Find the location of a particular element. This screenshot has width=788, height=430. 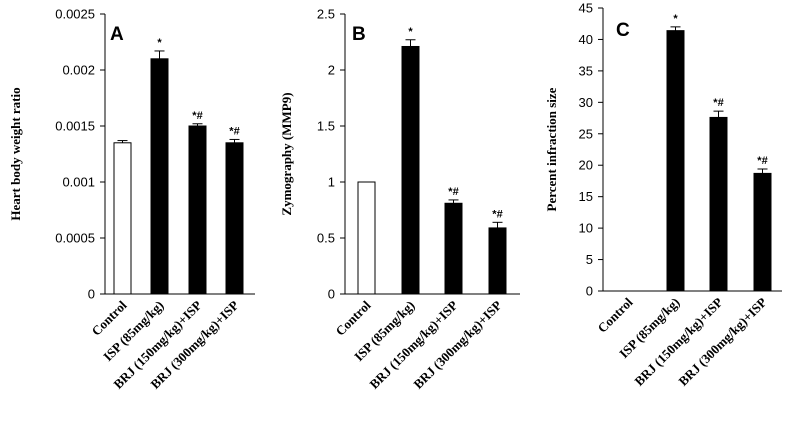

panel-letter: B is located at coordinates (359, 34).